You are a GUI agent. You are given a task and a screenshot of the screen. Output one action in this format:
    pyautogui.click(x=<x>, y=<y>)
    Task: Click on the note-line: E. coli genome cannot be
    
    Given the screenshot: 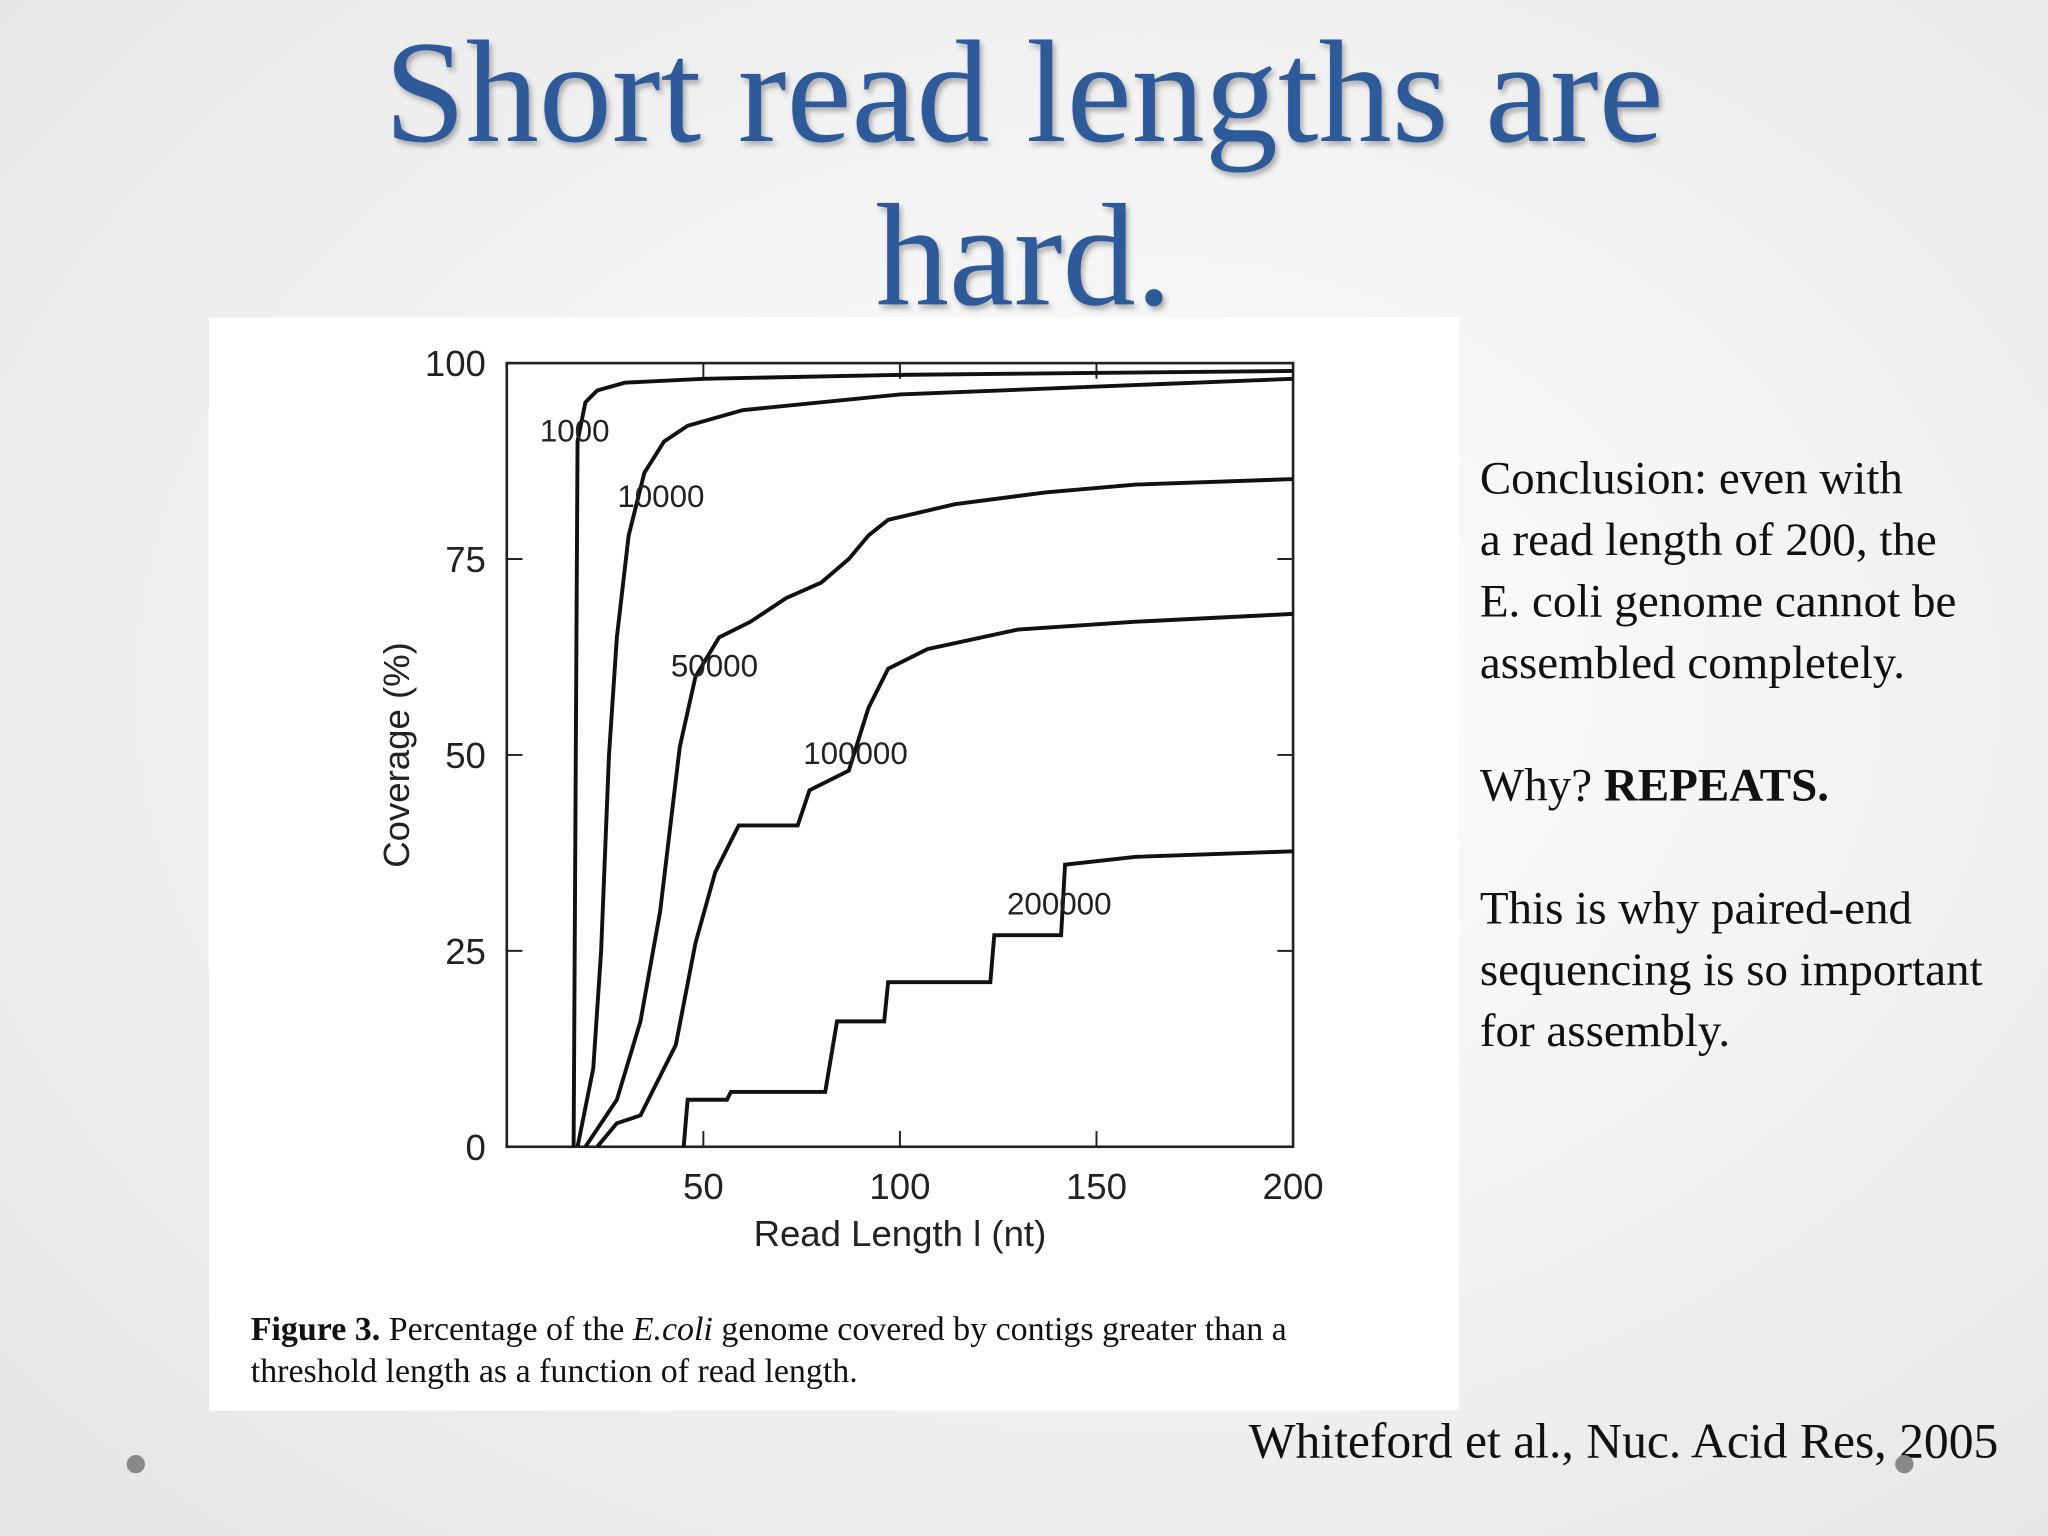 What is the action you would take?
    pyautogui.click(x=1718, y=601)
    